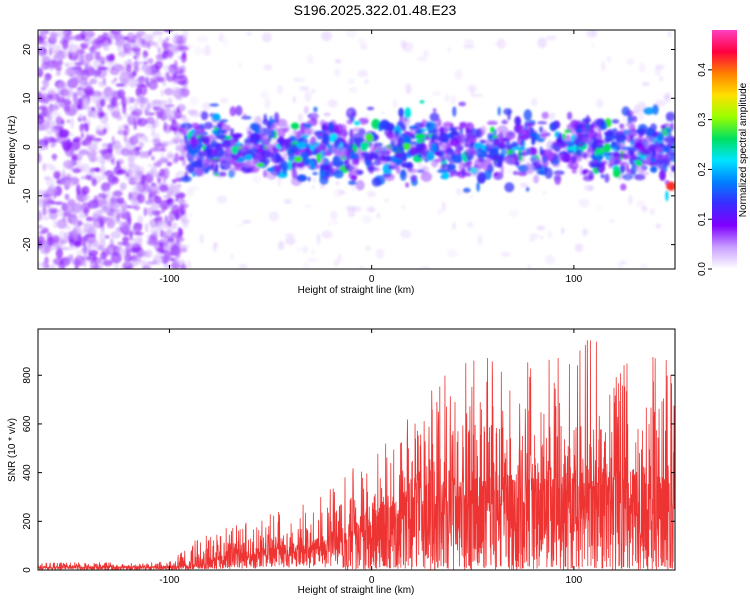 The height and width of the screenshot is (605, 750). Describe the element at coordinates (169, 580) in the screenshot. I see `x-tick-label: -100` at that location.